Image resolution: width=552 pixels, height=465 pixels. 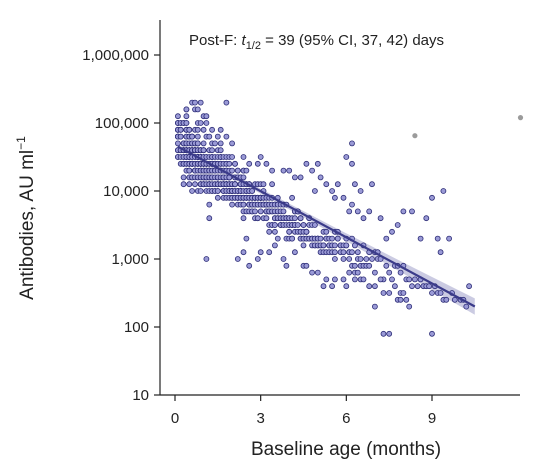 I want to click on y-axis-title-main: Antibodies, AU ml, so click(x=27, y=225).